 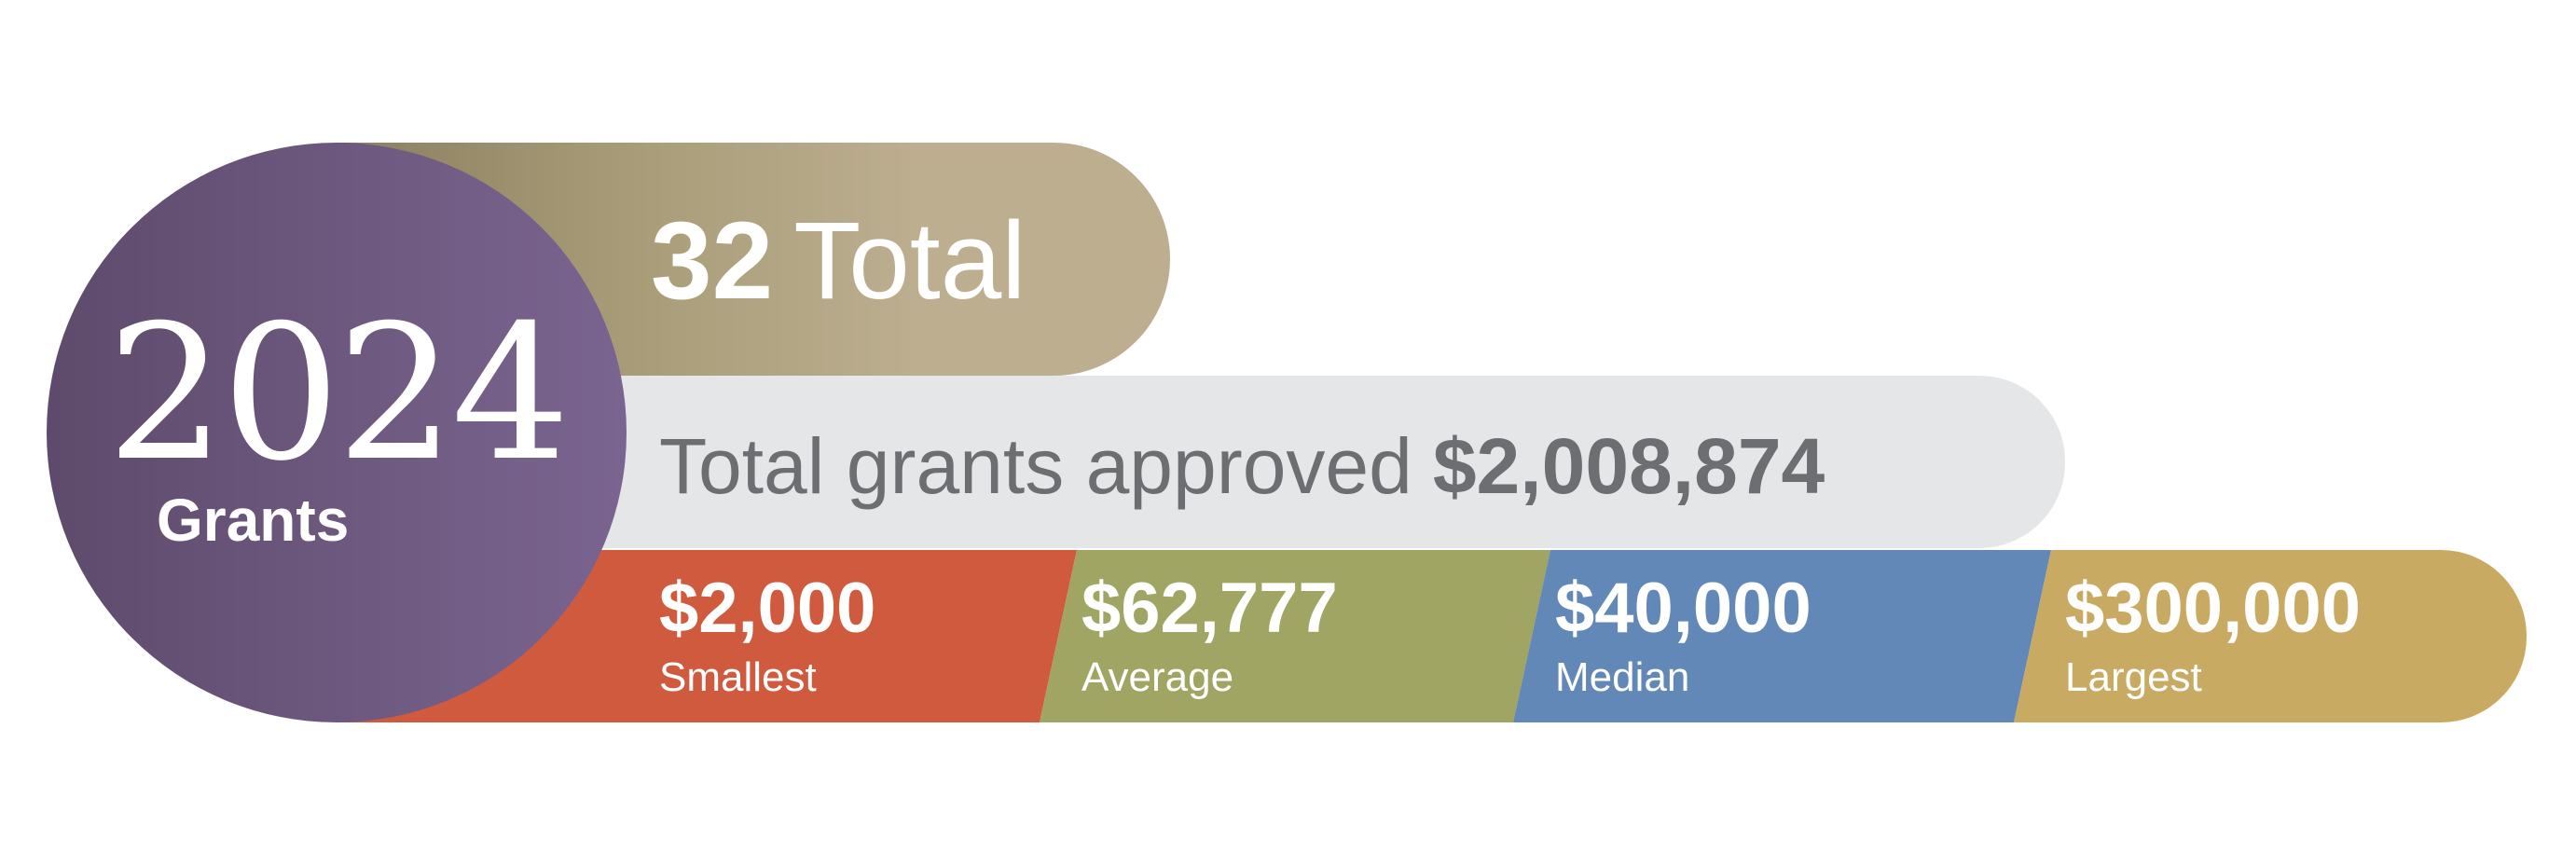 I want to click on stat-smallest-caption: Smallest, so click(x=738, y=677).